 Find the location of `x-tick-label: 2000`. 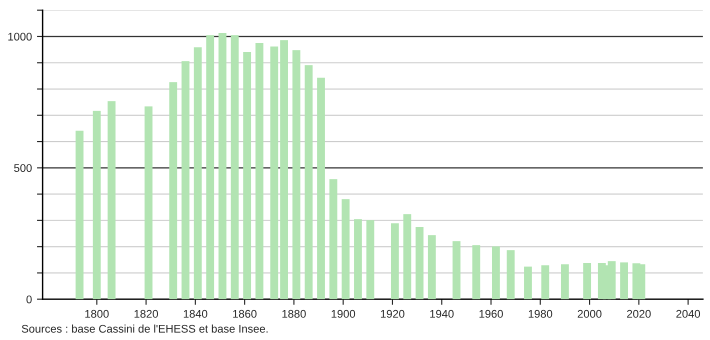

x-tick-label: 2000 is located at coordinates (590, 314).